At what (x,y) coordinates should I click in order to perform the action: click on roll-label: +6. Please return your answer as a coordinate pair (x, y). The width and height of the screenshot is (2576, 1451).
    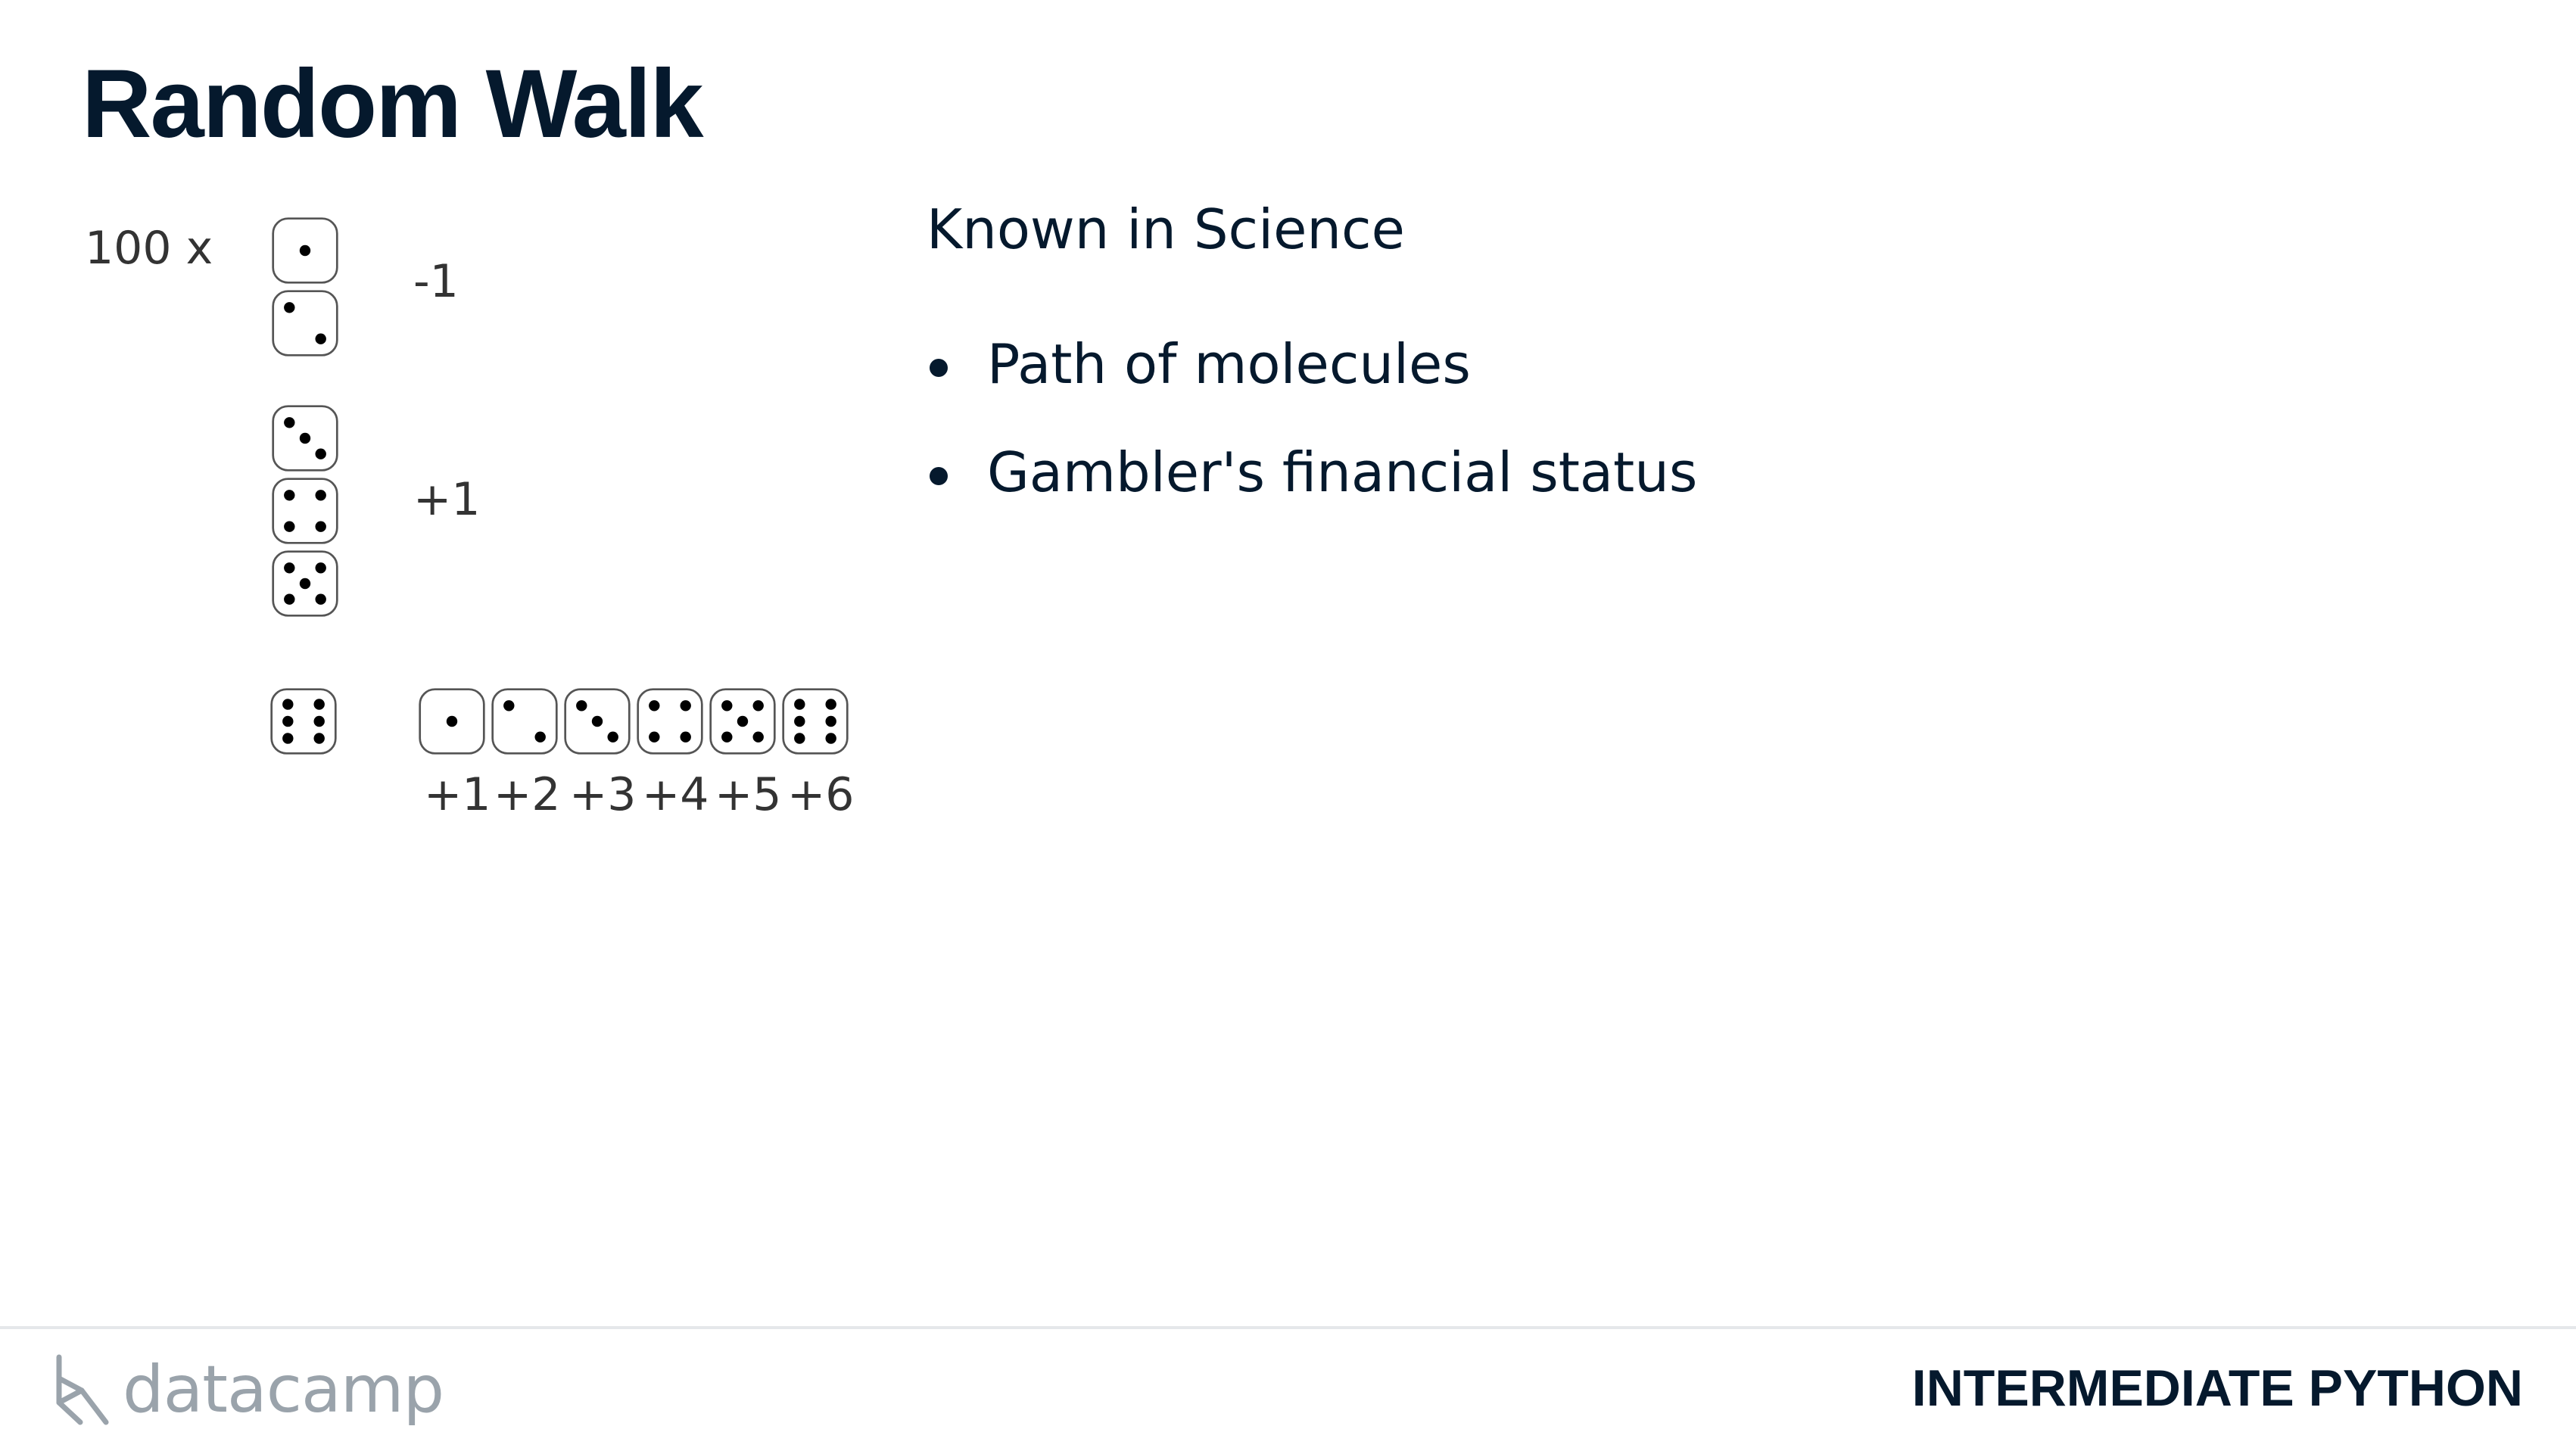
    Looking at the image, I should click on (821, 794).